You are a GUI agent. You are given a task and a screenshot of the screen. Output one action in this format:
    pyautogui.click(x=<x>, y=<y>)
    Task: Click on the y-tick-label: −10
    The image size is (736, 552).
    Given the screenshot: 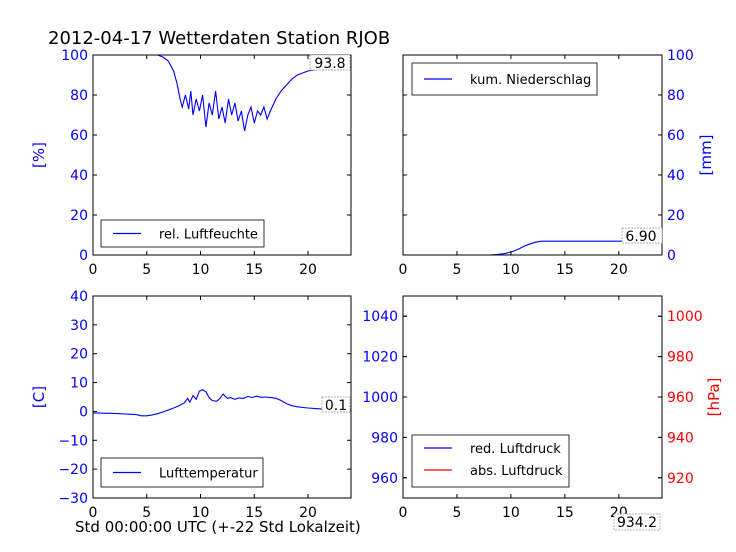 What is the action you would take?
    pyautogui.click(x=73, y=441)
    